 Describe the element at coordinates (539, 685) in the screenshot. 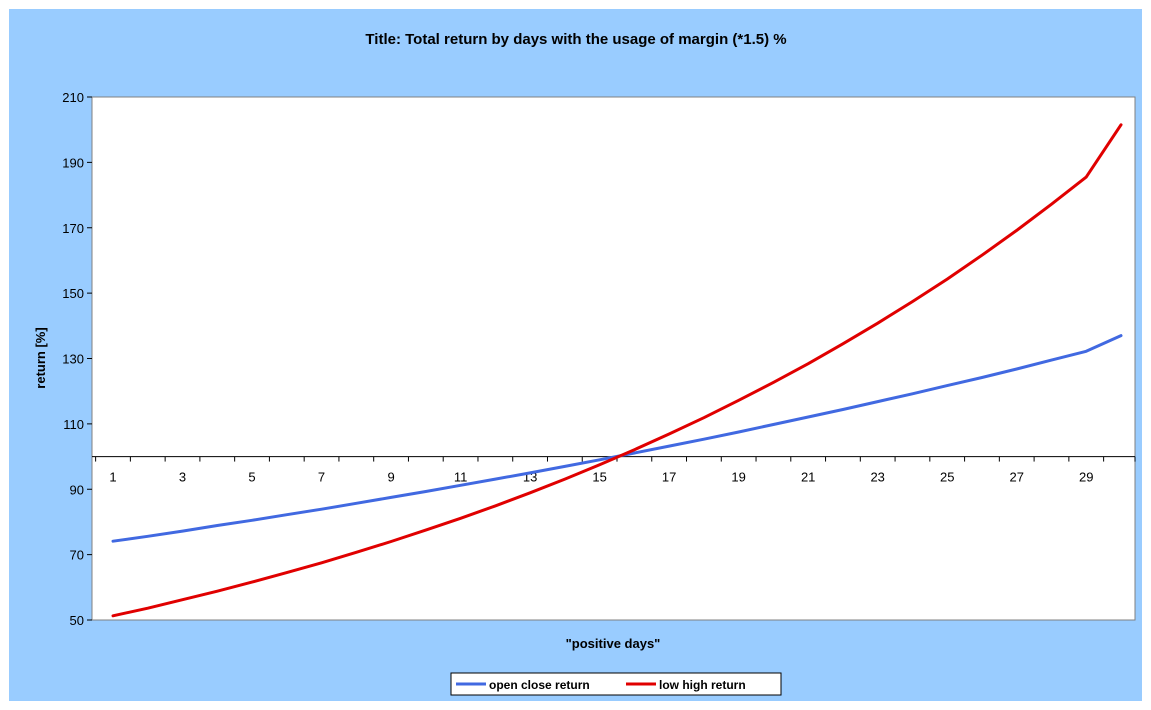

I see `legend-label-open-close: open close return` at that location.